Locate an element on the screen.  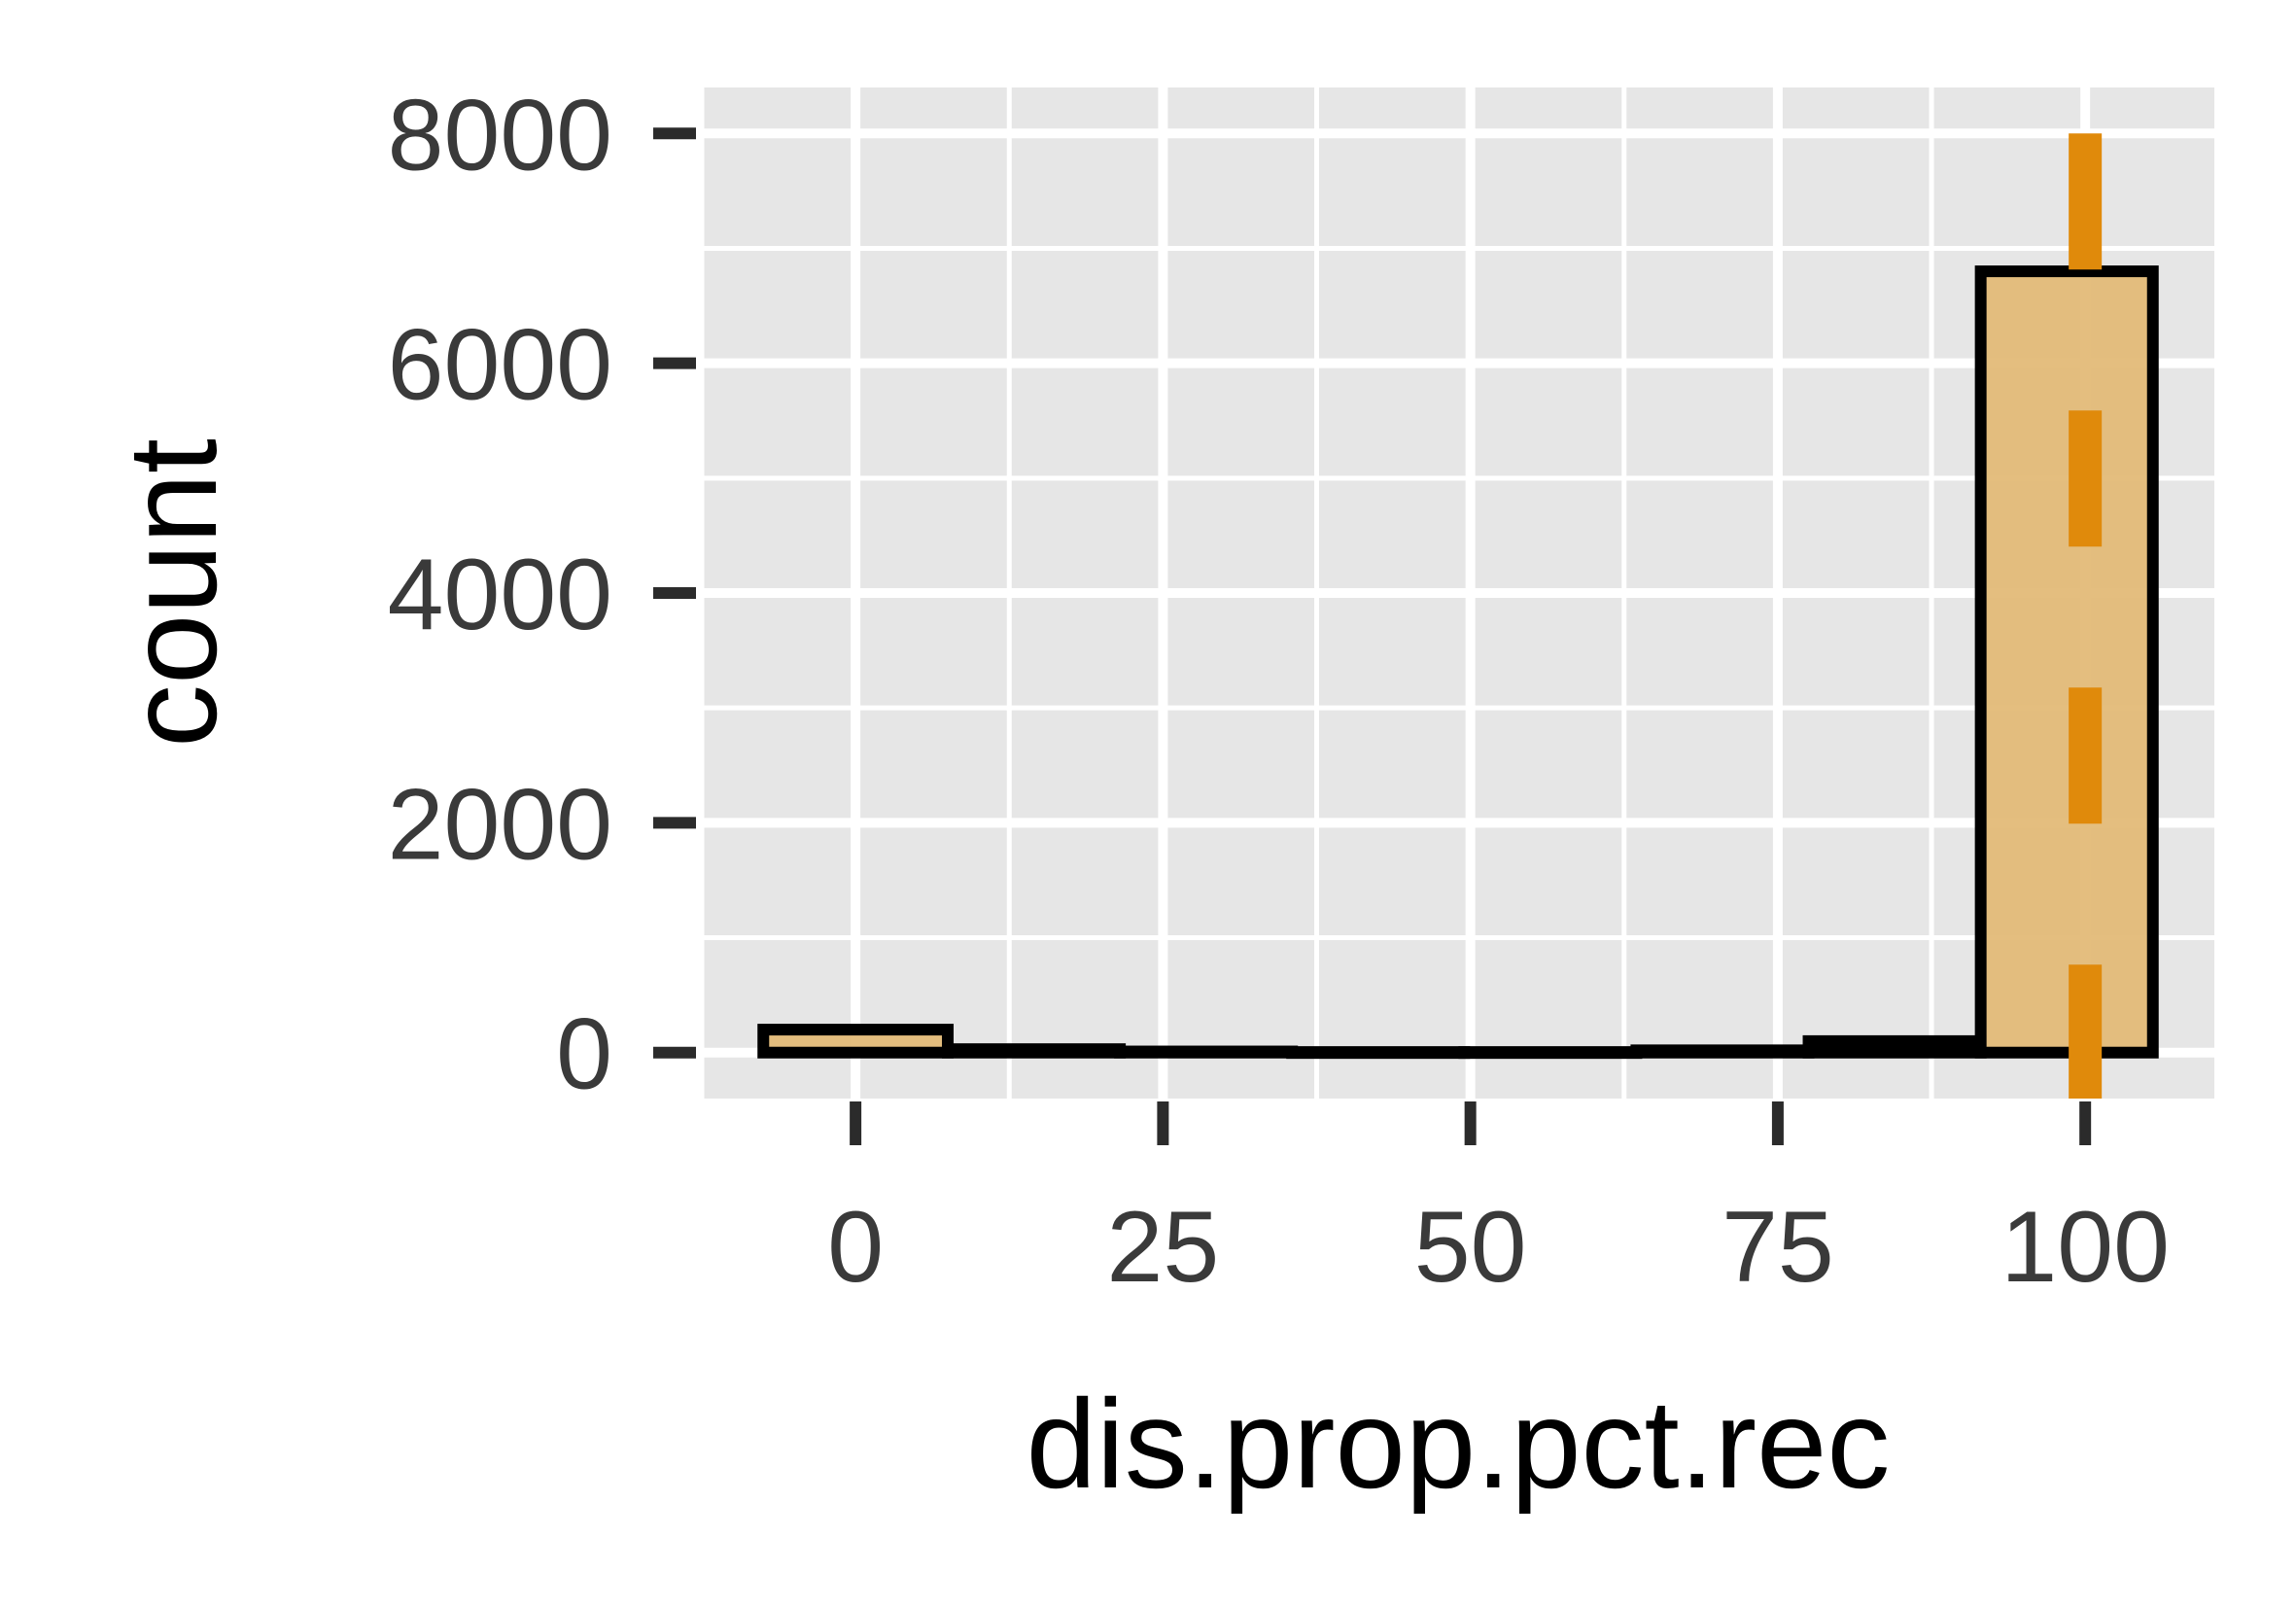
x-axis-title: dis.prop.pct.rec is located at coordinates (1458, 1444).